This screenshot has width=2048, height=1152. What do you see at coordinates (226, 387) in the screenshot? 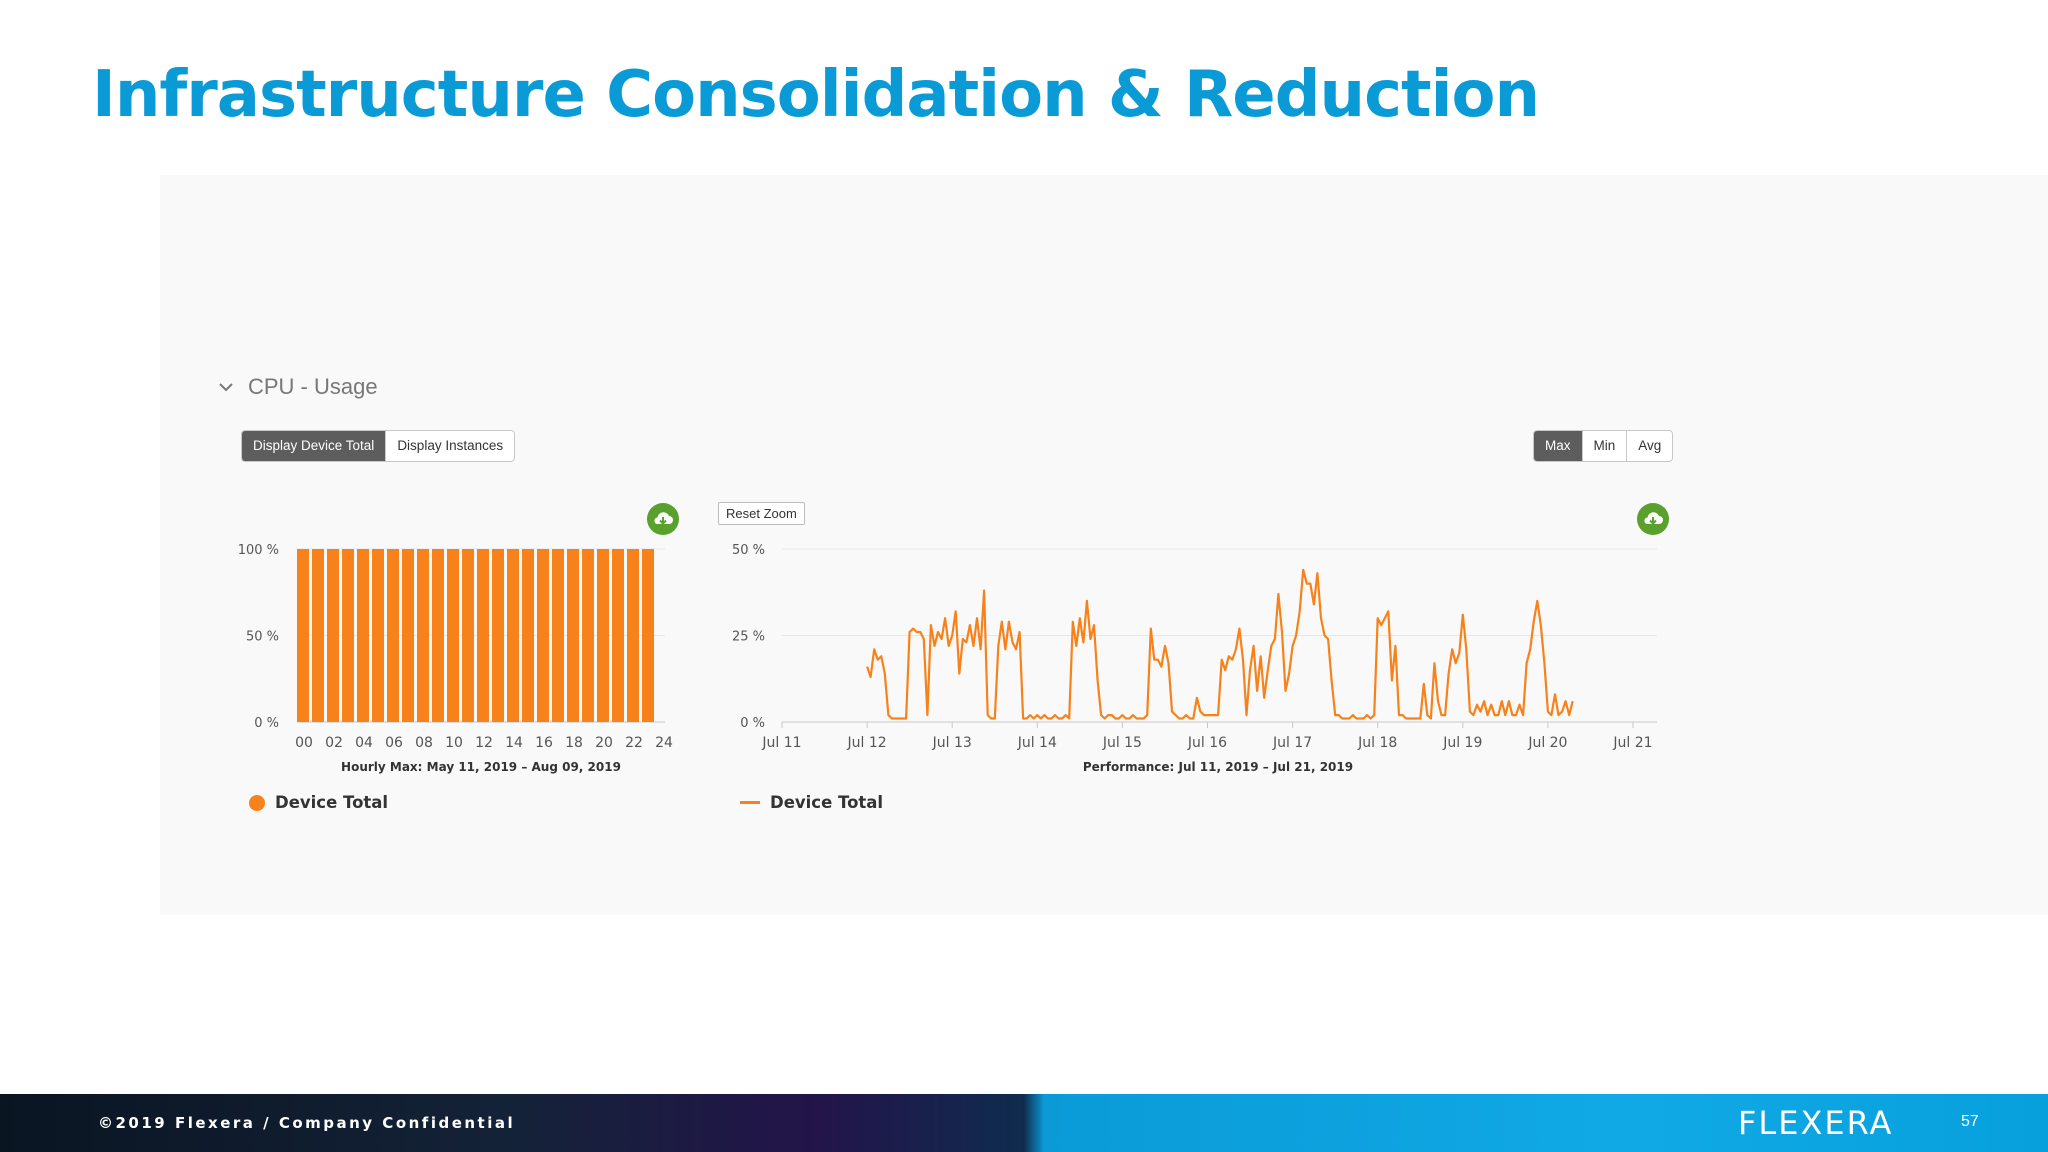
I see `chevron-down-icon` at bounding box center [226, 387].